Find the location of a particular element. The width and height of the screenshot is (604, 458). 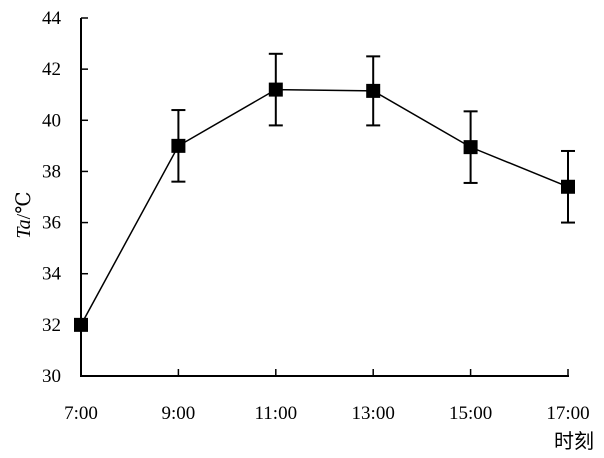

y-tick-label: 38 is located at coordinates (51, 171).